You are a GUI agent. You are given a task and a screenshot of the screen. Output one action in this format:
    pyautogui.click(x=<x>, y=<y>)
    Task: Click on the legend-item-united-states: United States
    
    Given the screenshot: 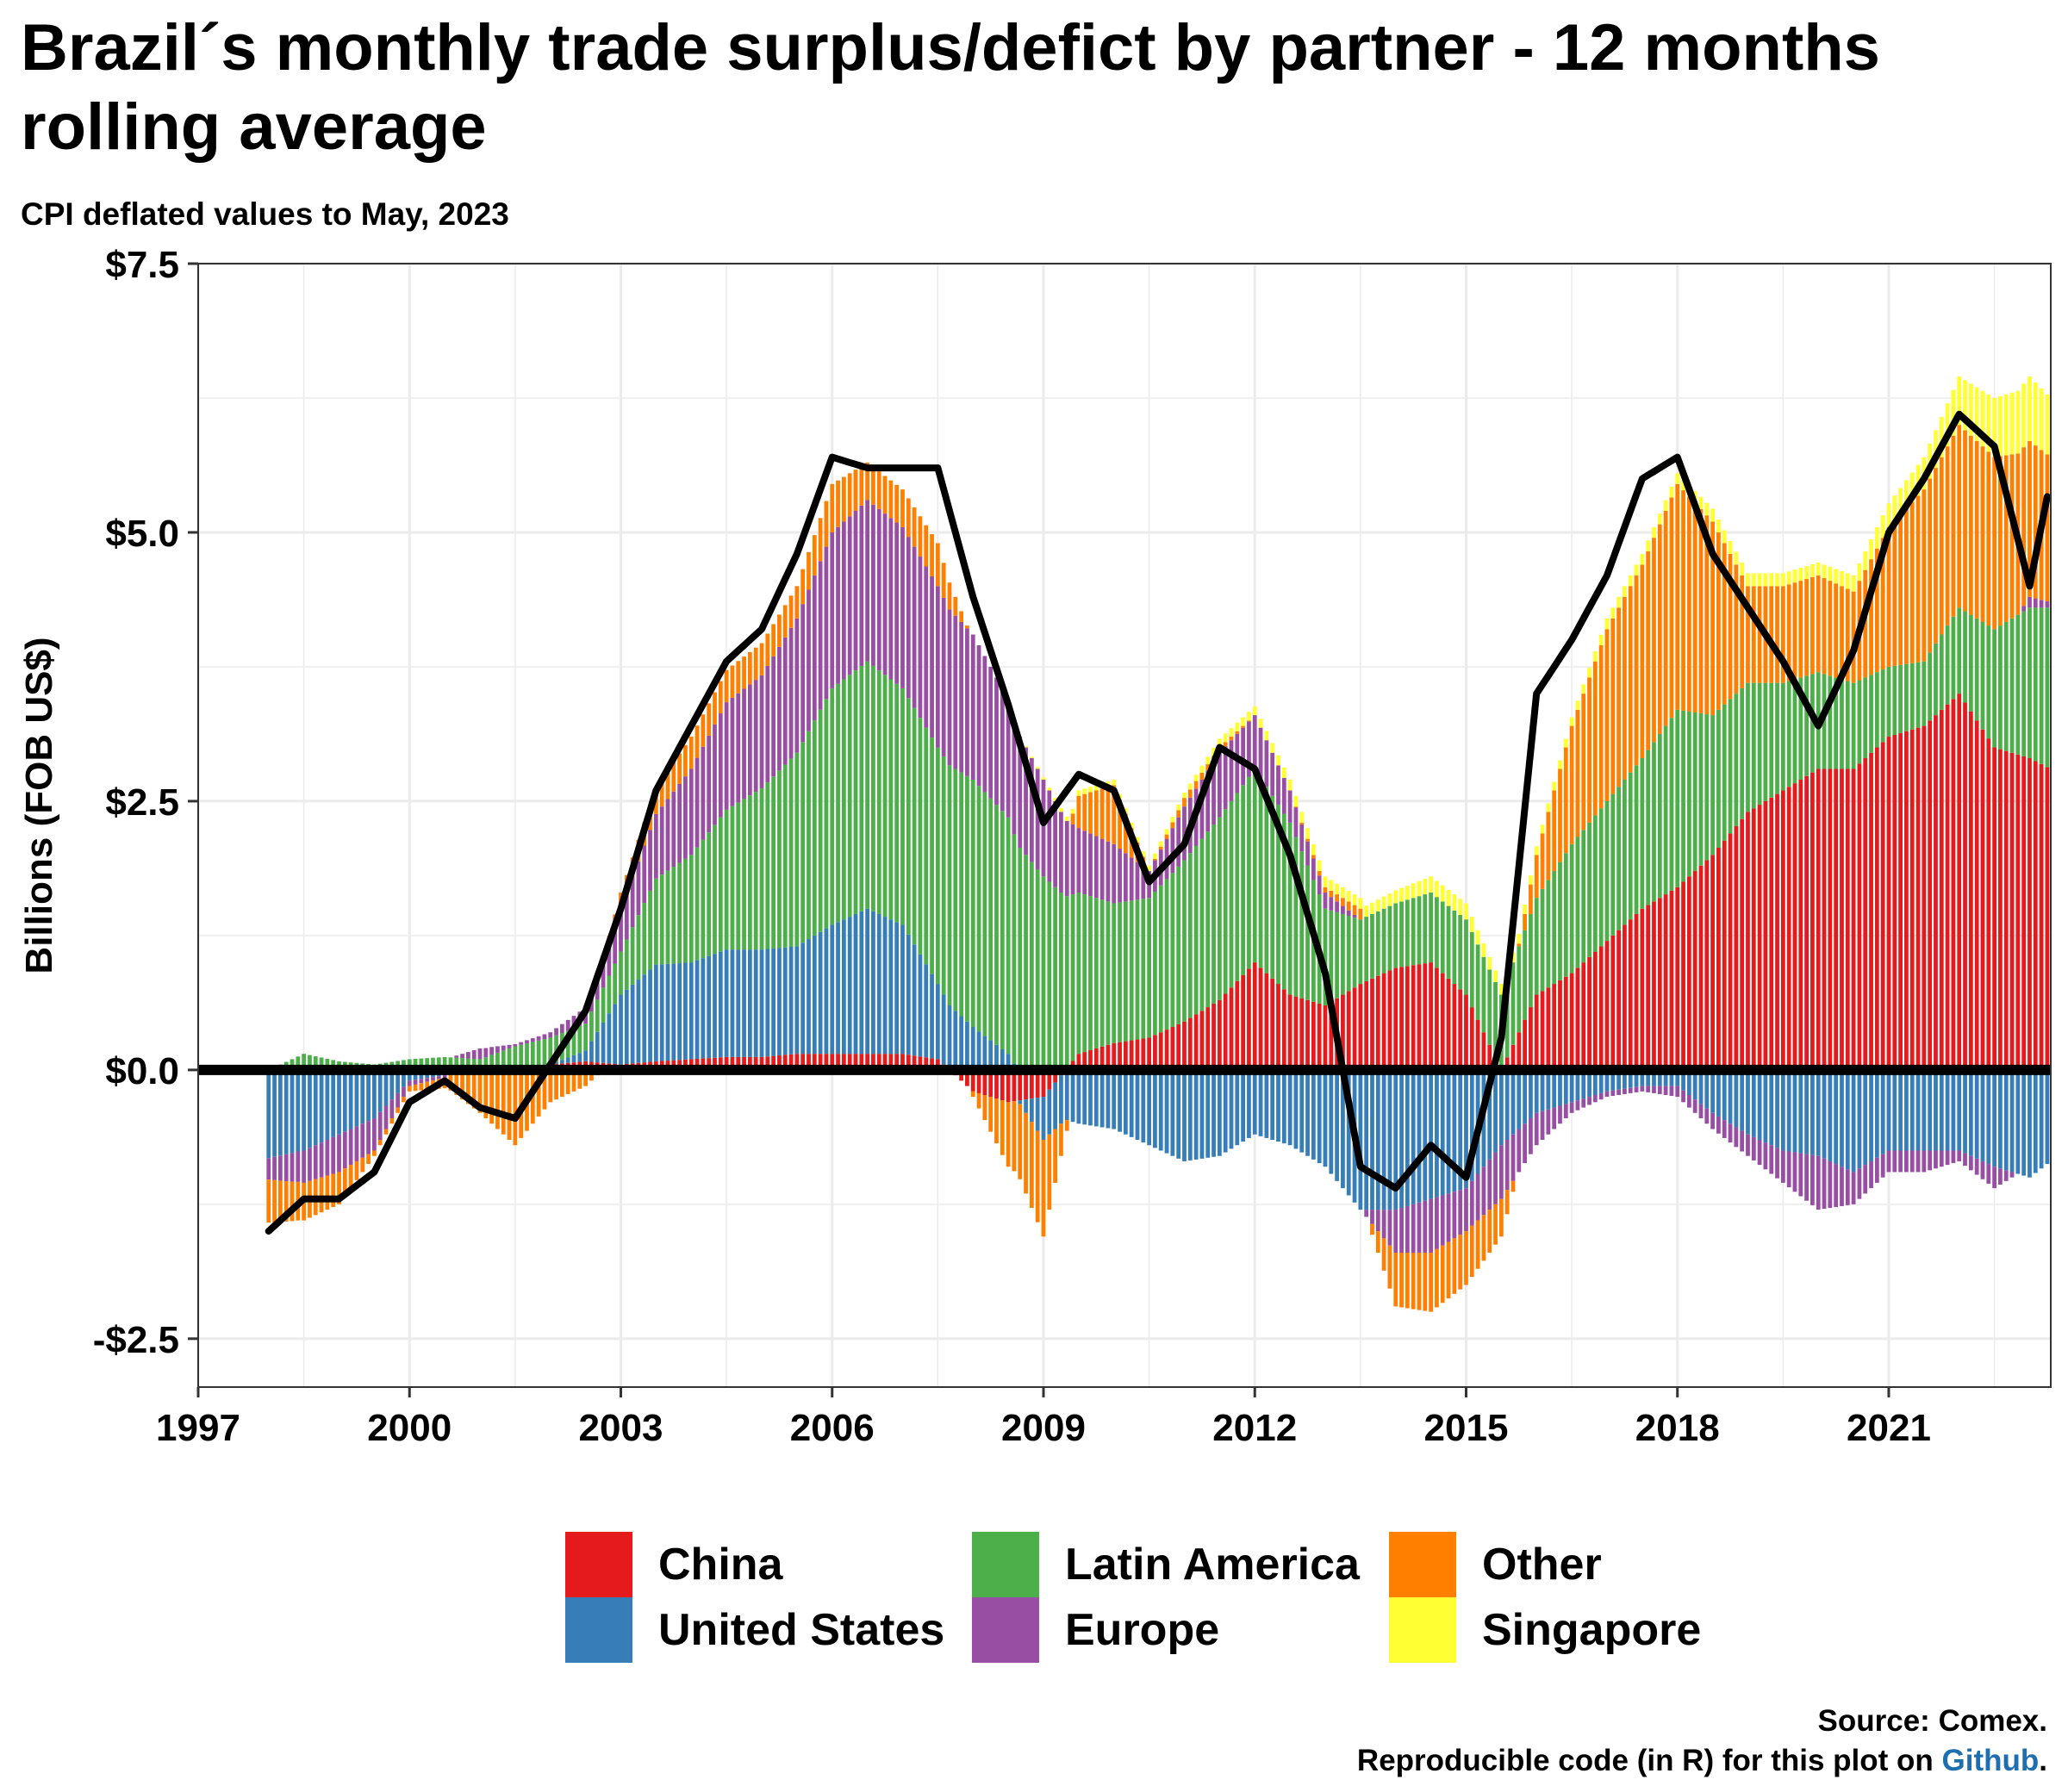 What is the action you would take?
    pyautogui.click(x=754, y=1630)
    